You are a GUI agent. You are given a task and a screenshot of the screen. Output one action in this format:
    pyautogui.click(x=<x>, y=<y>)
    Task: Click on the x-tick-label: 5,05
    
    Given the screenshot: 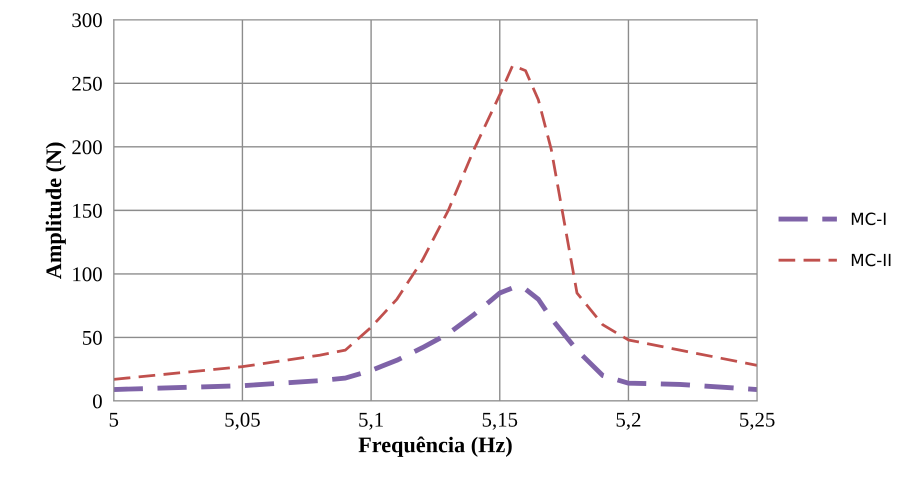 What is the action you would take?
    pyautogui.click(x=242, y=421)
    